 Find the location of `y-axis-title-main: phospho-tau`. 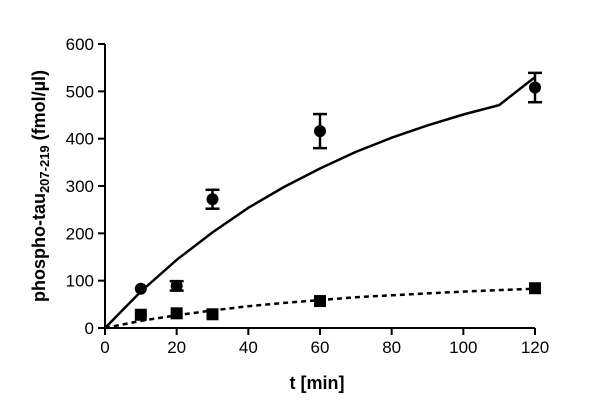

y-axis-title-main: phospho-tau is located at coordinates (39, 247).